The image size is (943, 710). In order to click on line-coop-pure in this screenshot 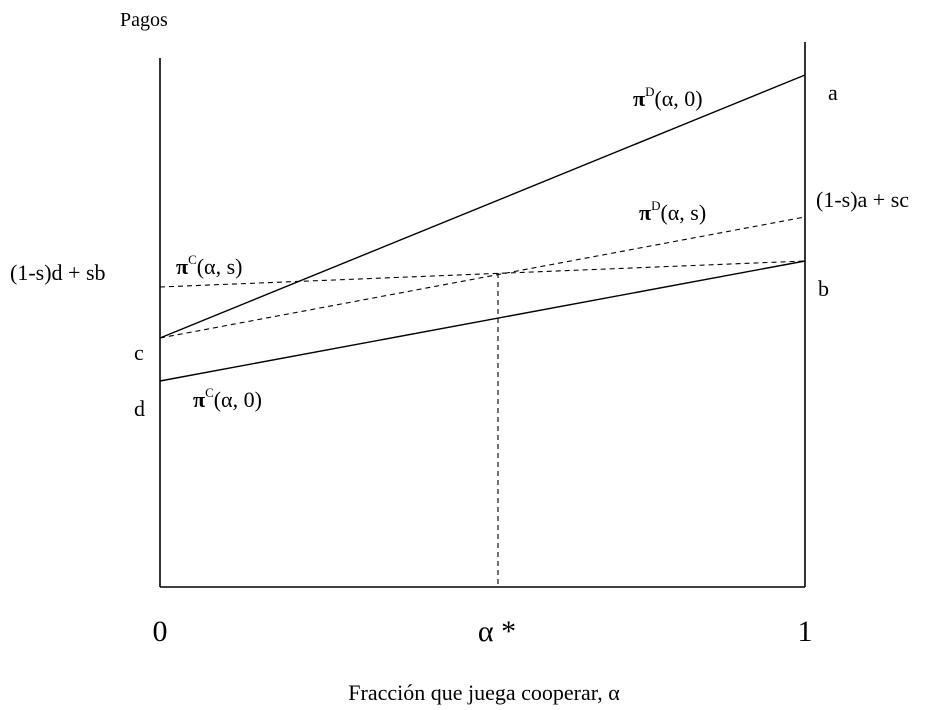, I will do `click(482, 321)`.